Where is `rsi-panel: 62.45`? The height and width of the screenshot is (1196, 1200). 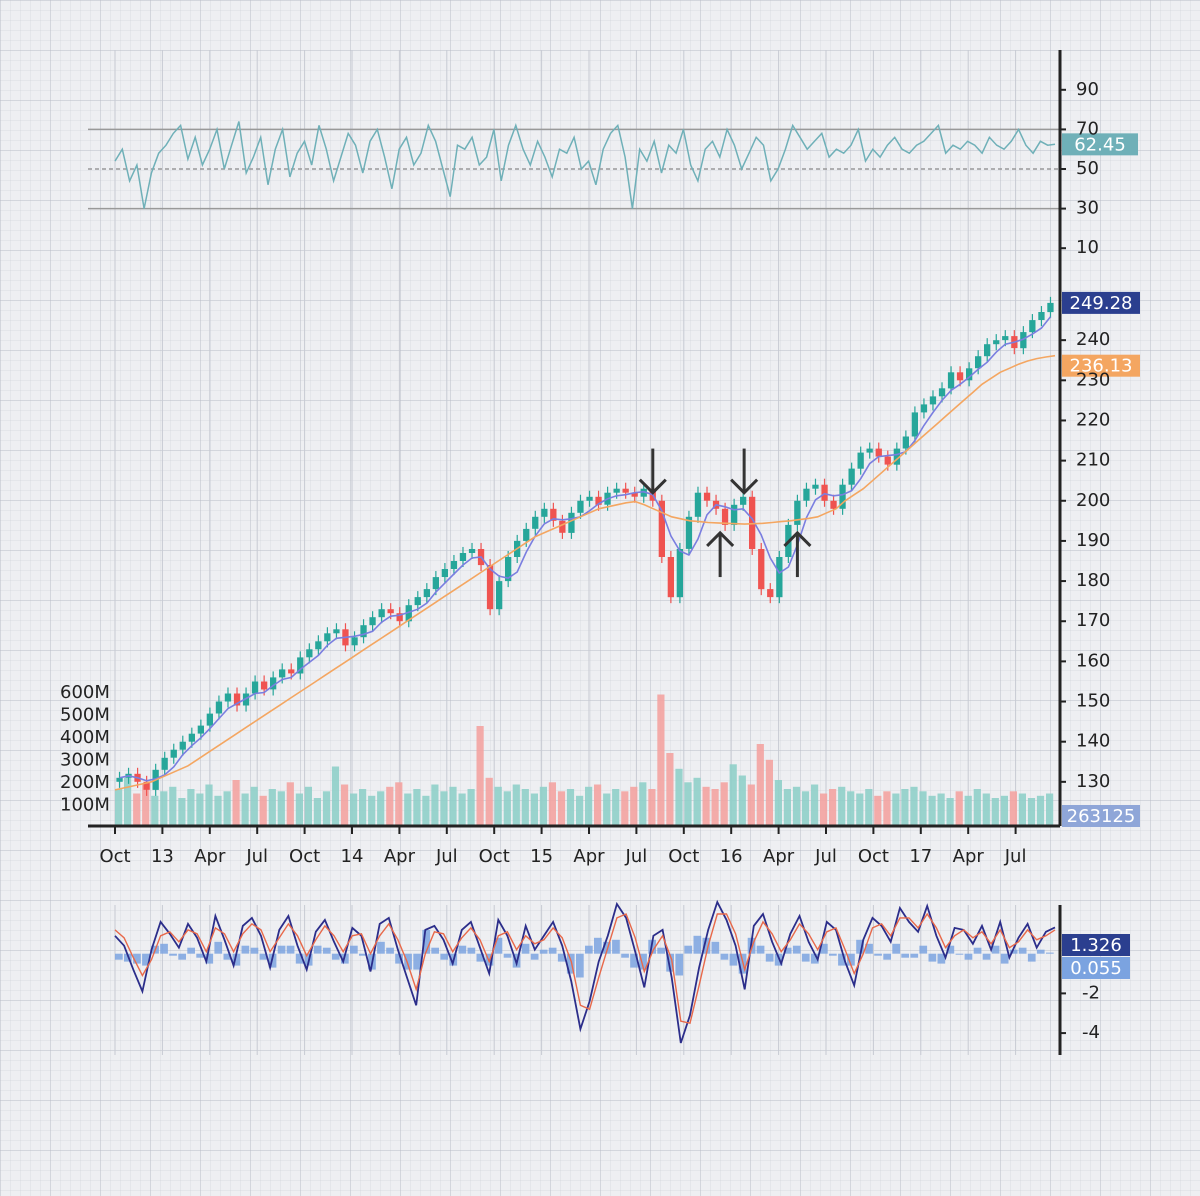
rsi-panel: 62.45 is located at coordinates (613, 165).